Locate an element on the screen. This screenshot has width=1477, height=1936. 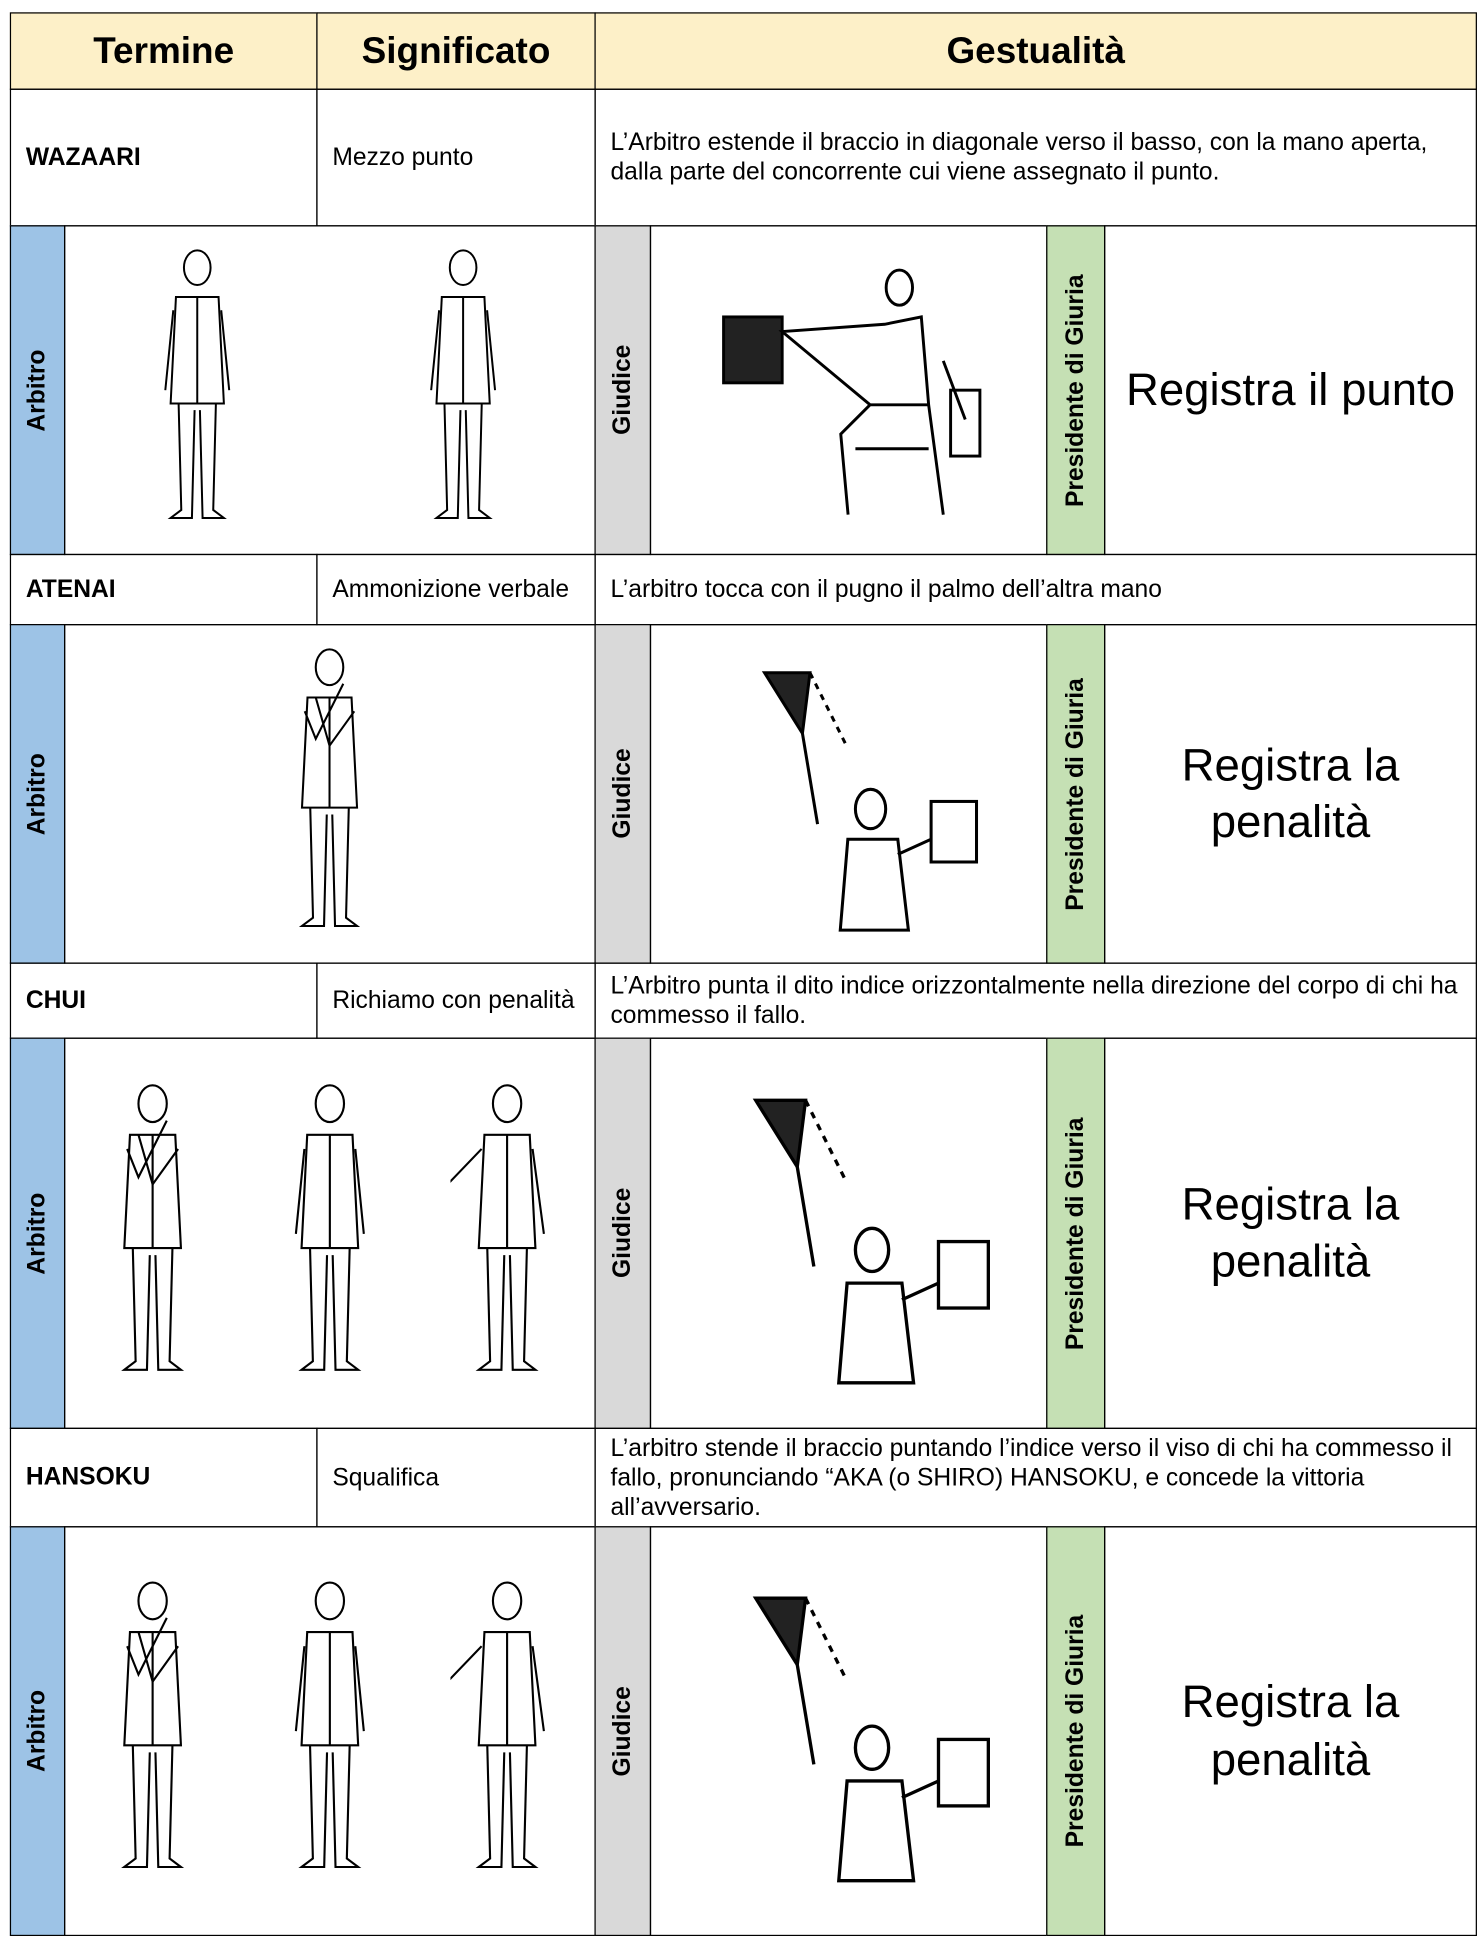
term: HANSOKU is located at coordinates (163, 1477).